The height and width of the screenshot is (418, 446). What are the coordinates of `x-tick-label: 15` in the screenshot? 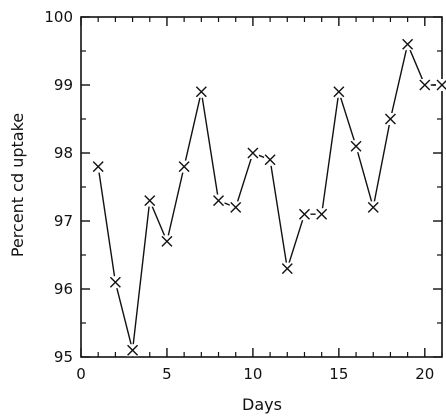 It's located at (338, 374).